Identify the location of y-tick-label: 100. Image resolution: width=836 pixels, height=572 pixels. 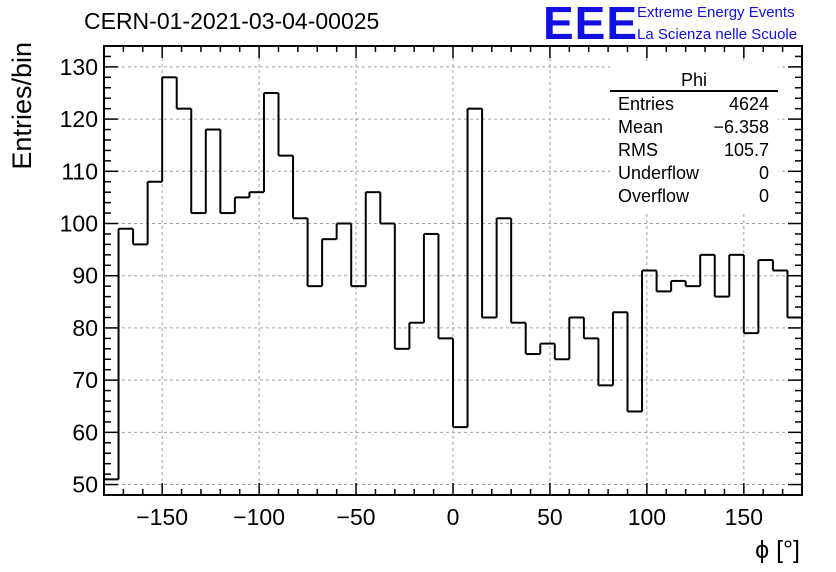
(79, 224).